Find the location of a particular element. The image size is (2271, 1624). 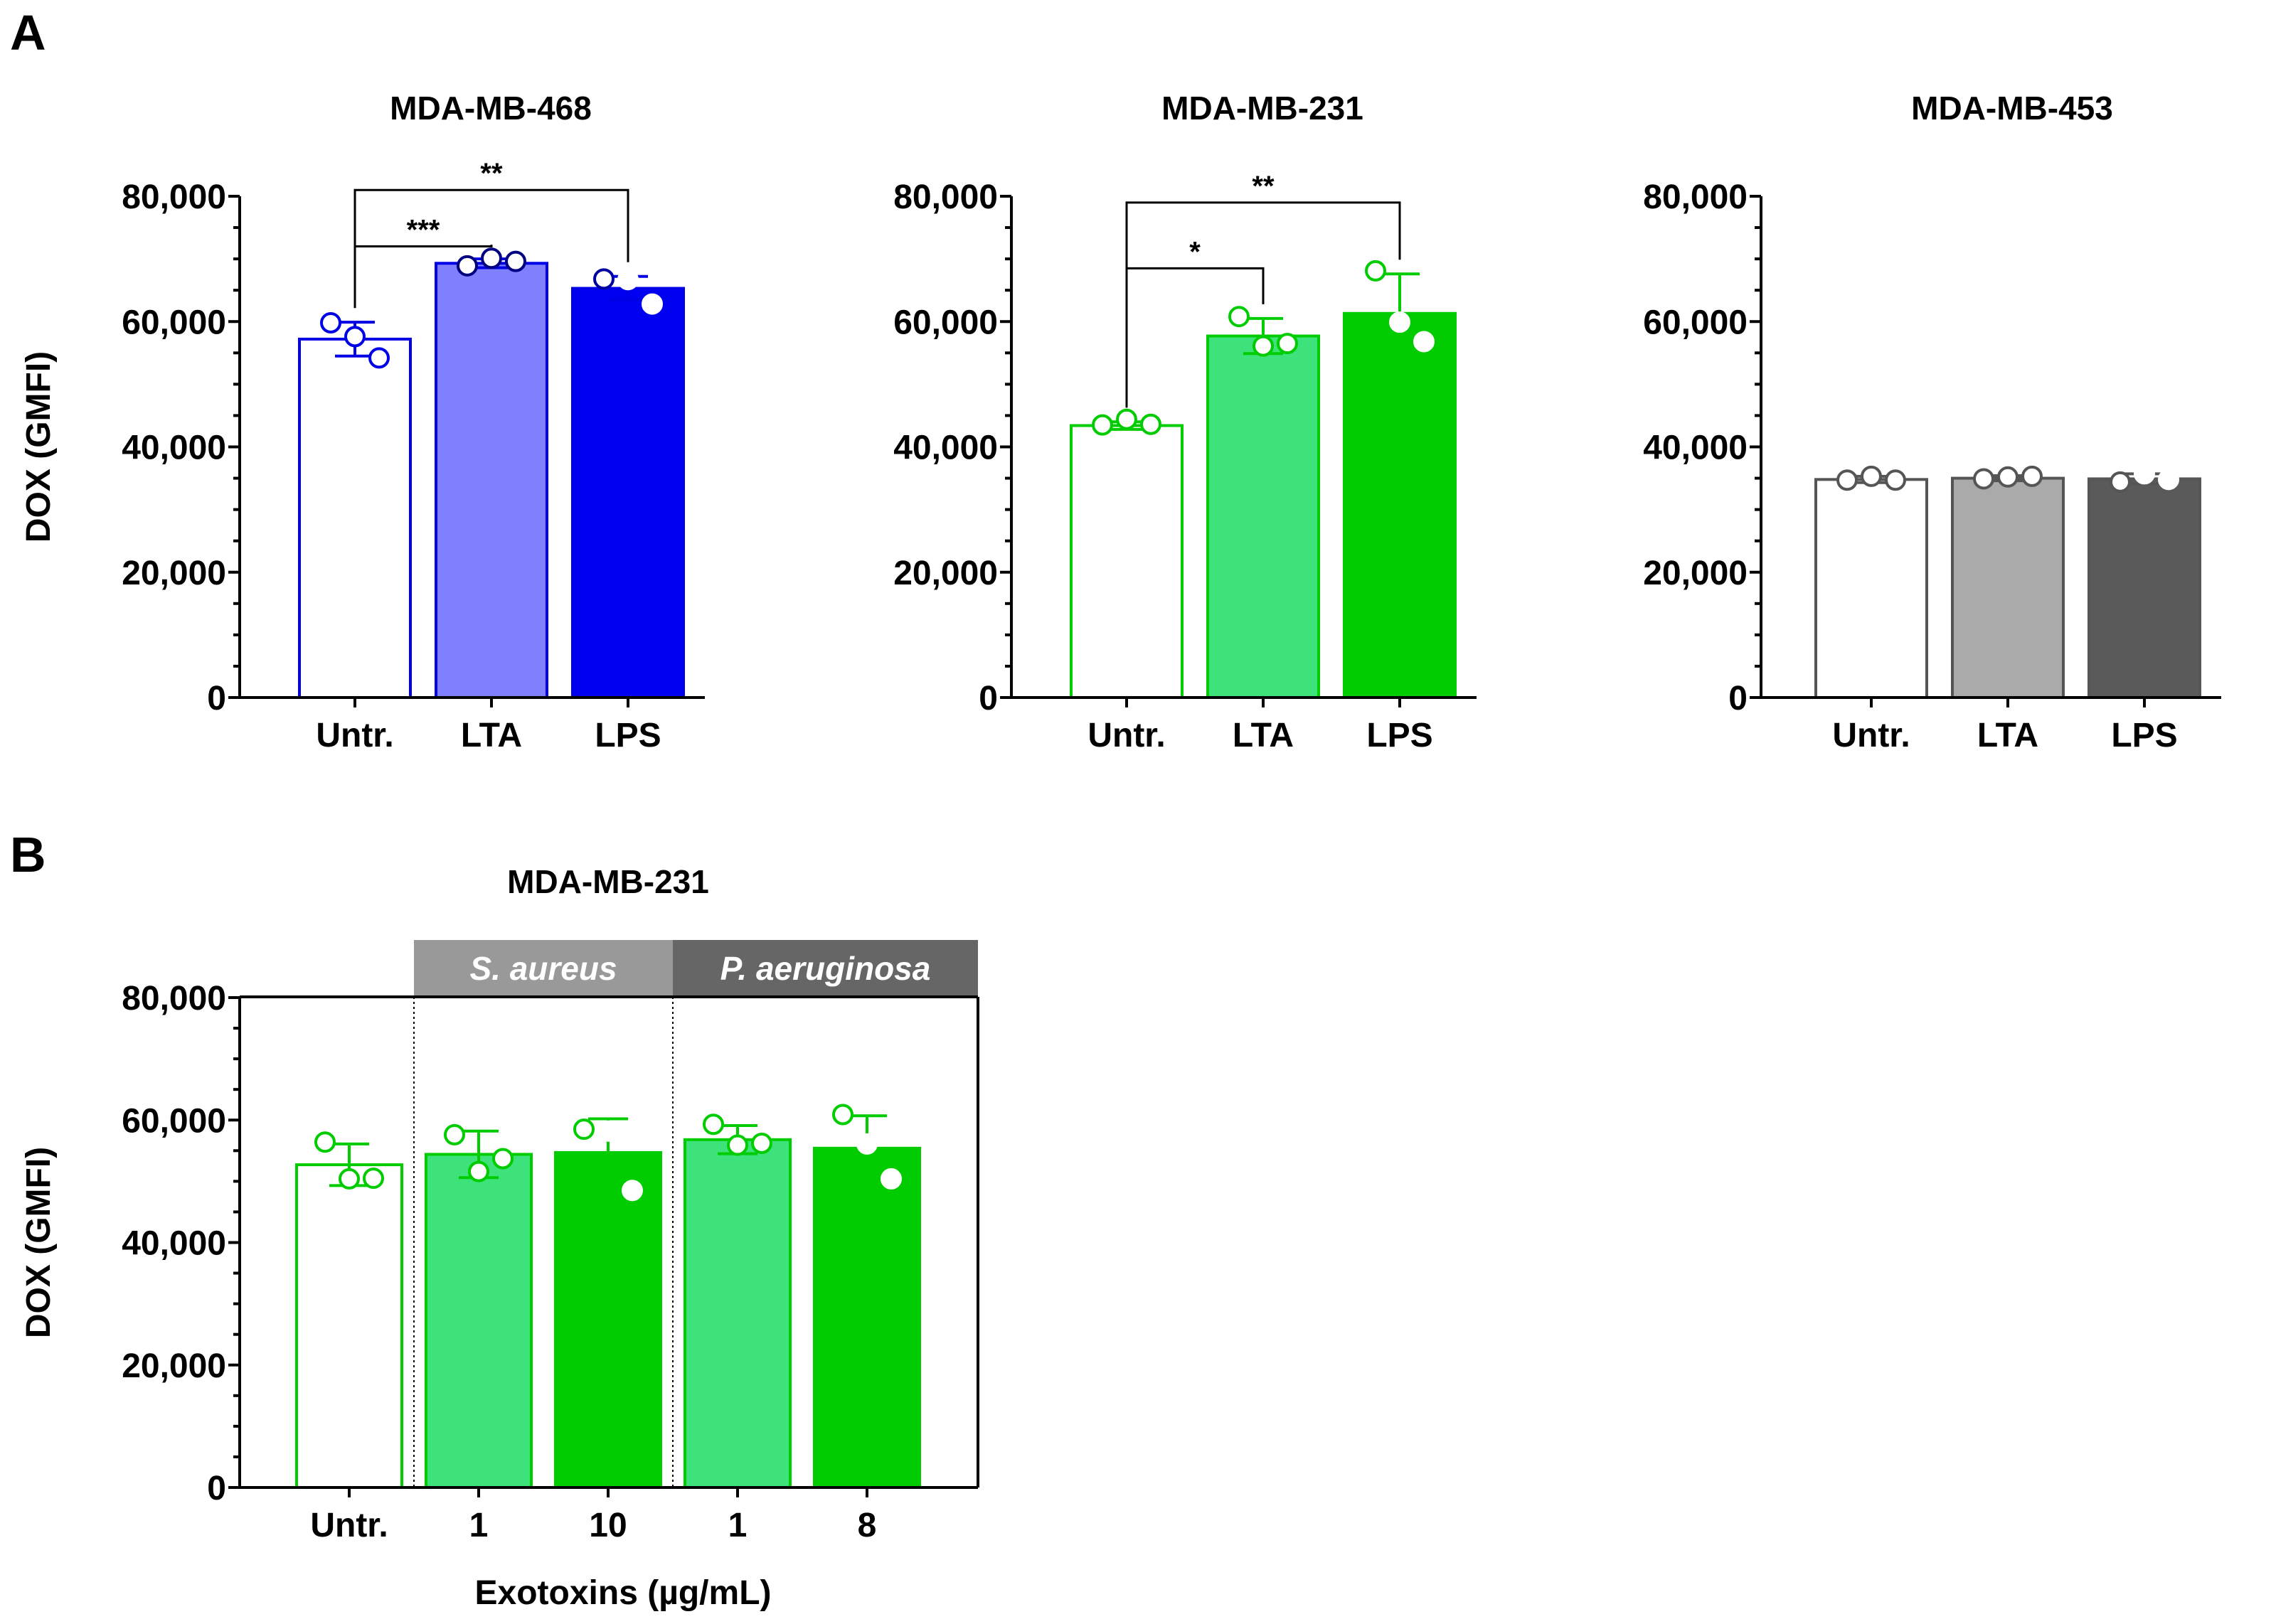

x-tick-label: 10 is located at coordinates (608, 1526).